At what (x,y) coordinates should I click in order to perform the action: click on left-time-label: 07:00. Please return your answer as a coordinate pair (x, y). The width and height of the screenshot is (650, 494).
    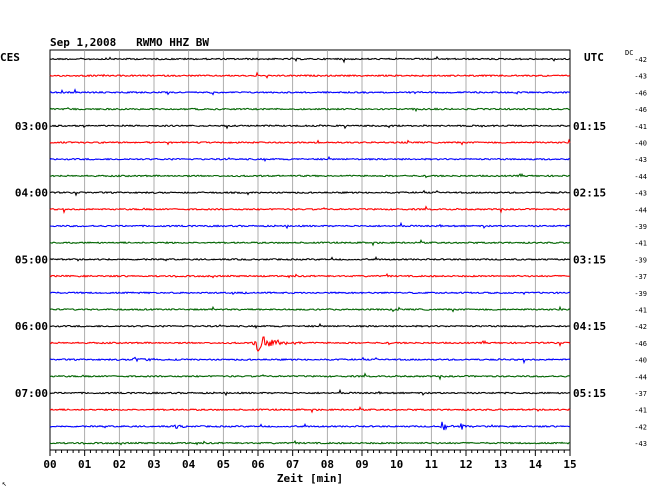
    Looking at the image, I should click on (31, 393).